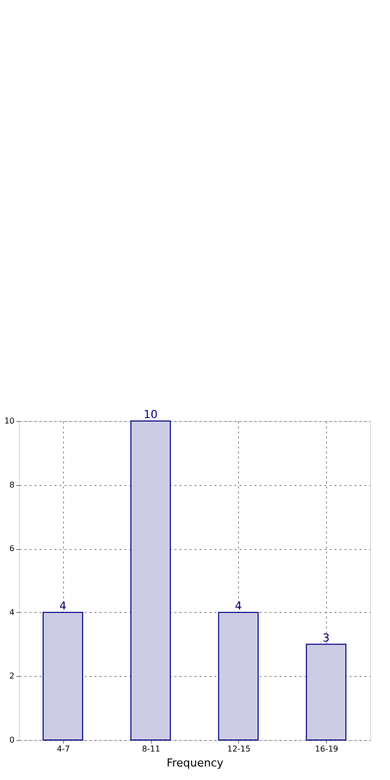  What do you see at coordinates (151, 414) in the screenshot?
I see `data-label: 10` at bounding box center [151, 414].